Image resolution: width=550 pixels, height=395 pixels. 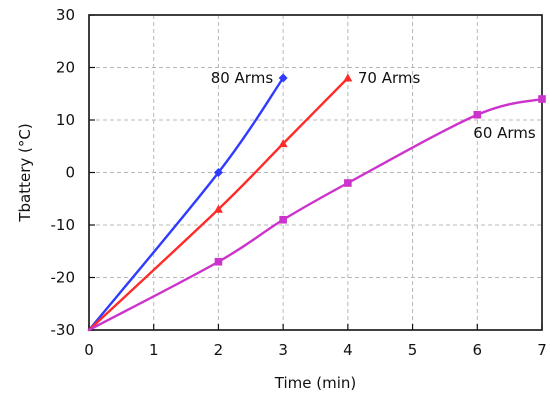 I want to click on y-tick-label: 10, so click(x=65, y=120).